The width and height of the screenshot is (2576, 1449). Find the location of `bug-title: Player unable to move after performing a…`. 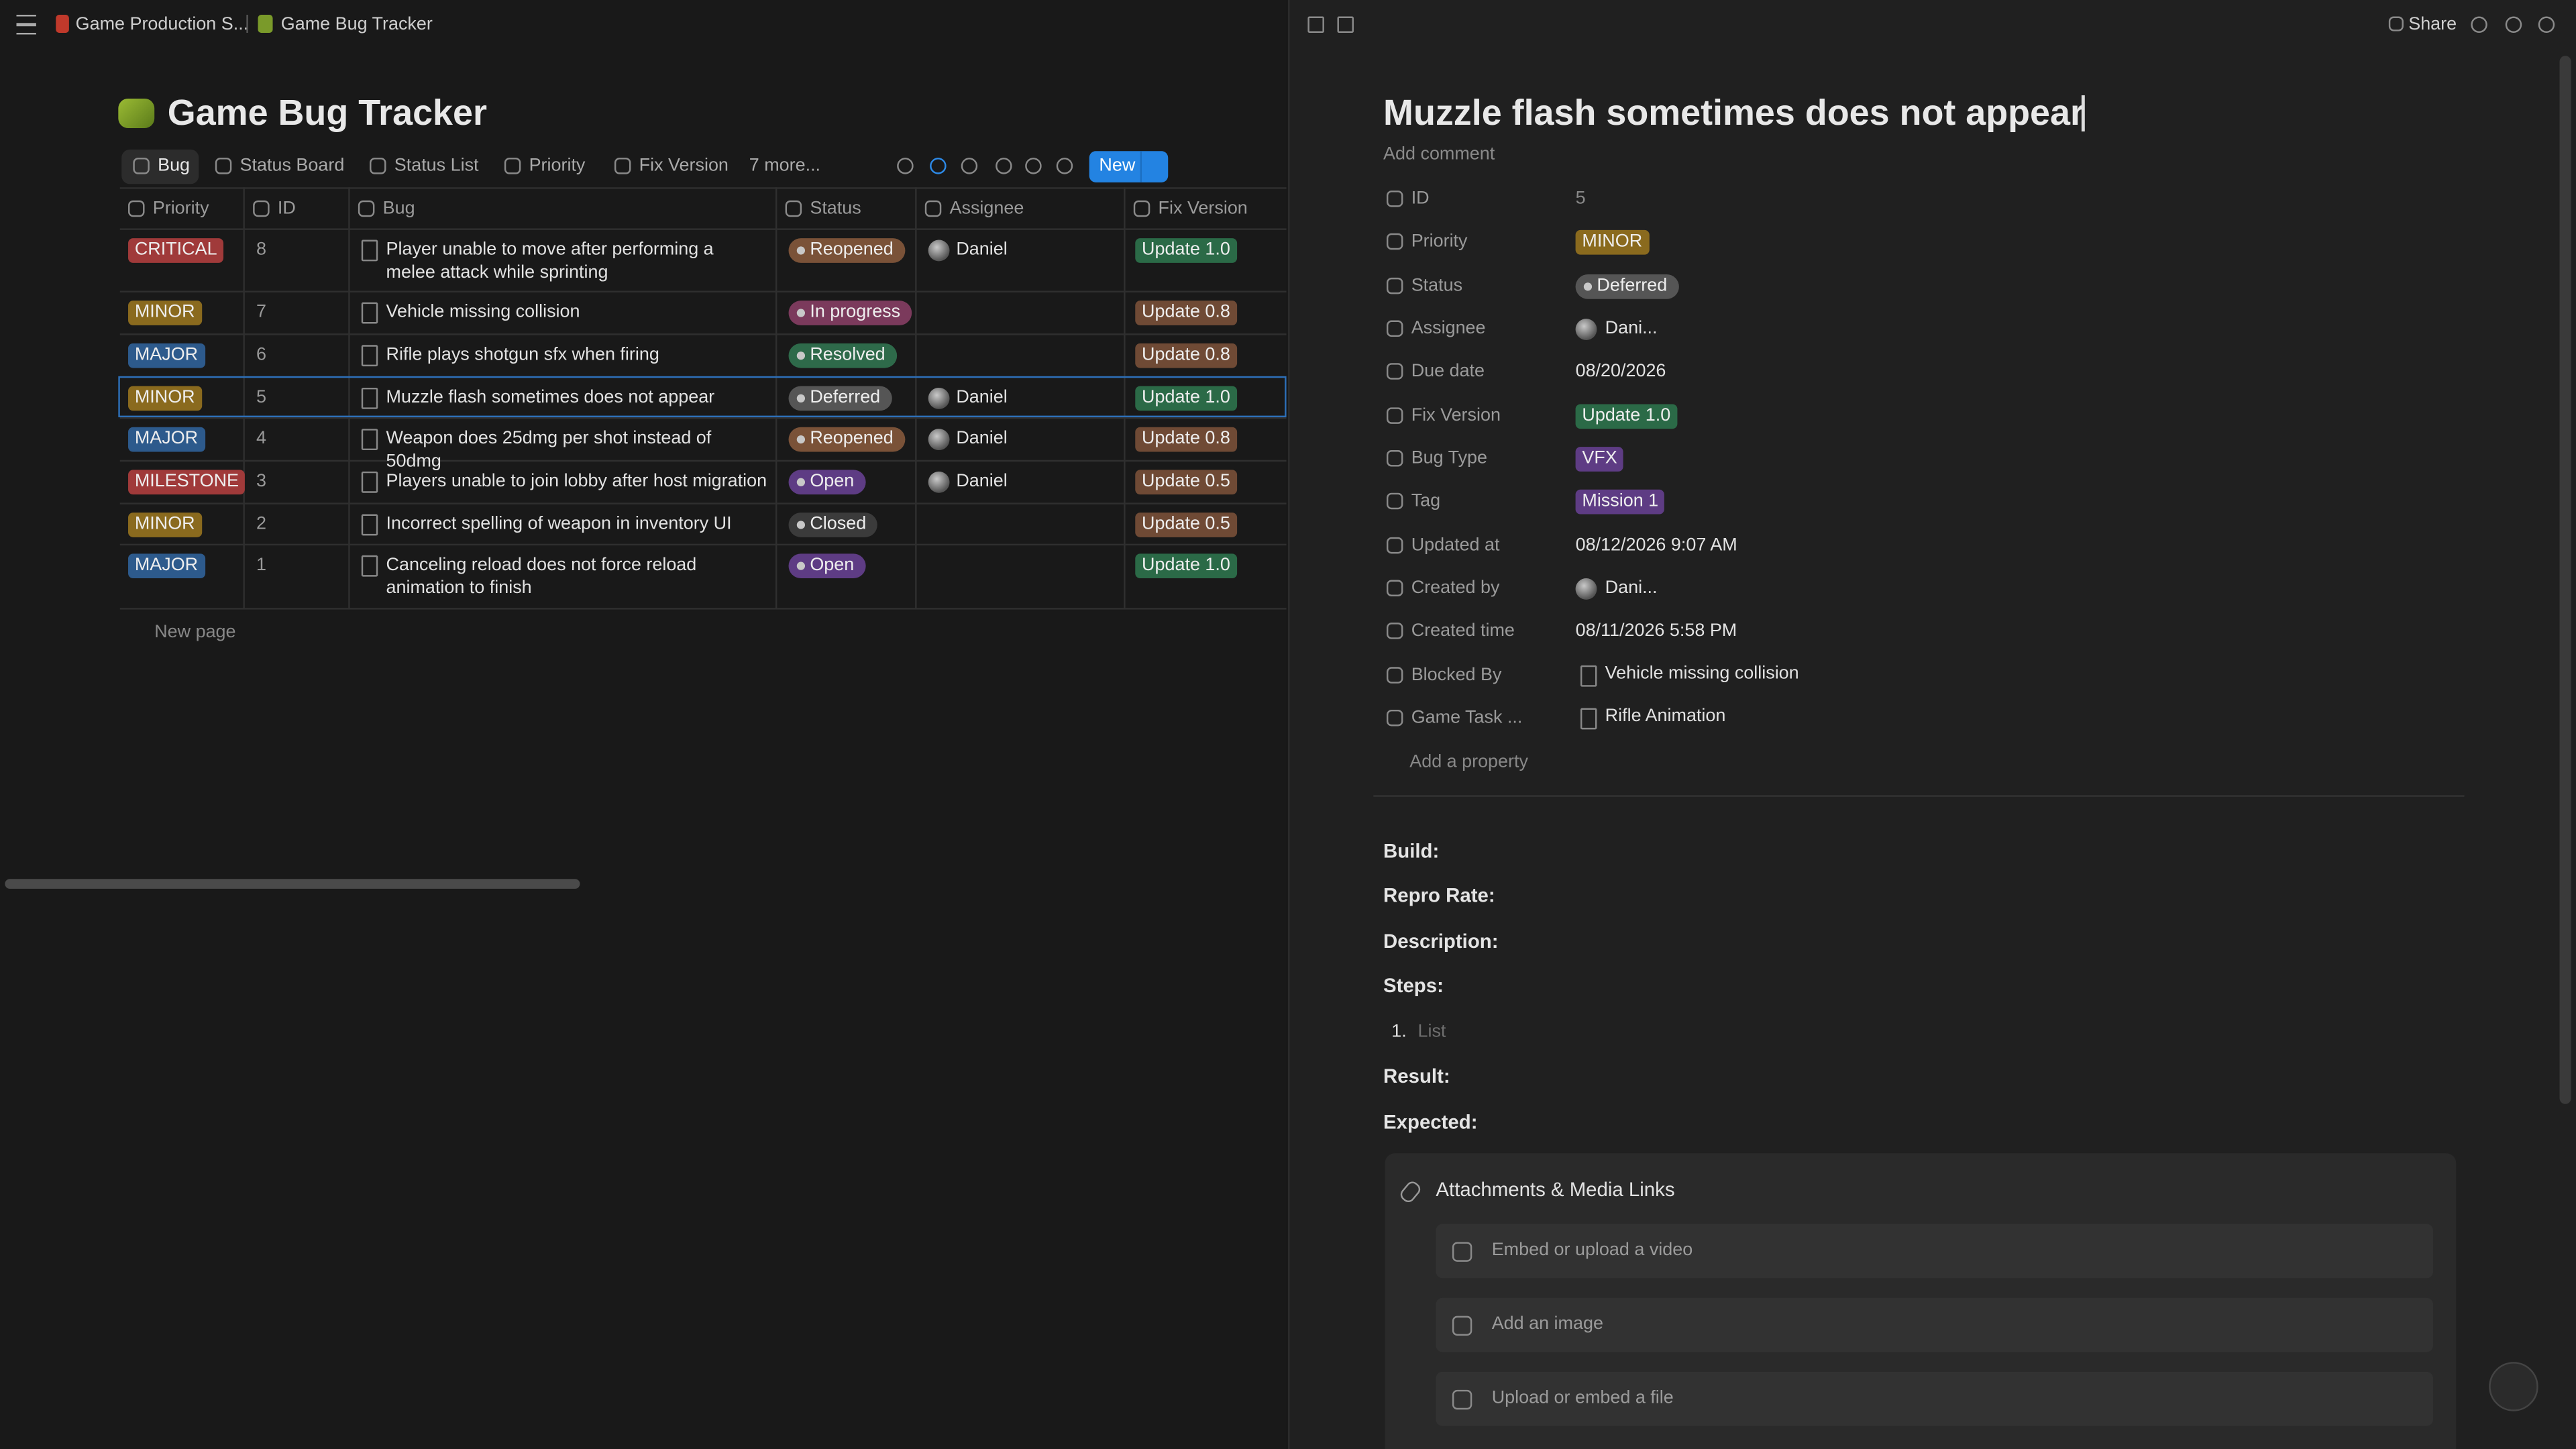

bug-title: Player unable to move after performing a… is located at coordinates (550, 261).